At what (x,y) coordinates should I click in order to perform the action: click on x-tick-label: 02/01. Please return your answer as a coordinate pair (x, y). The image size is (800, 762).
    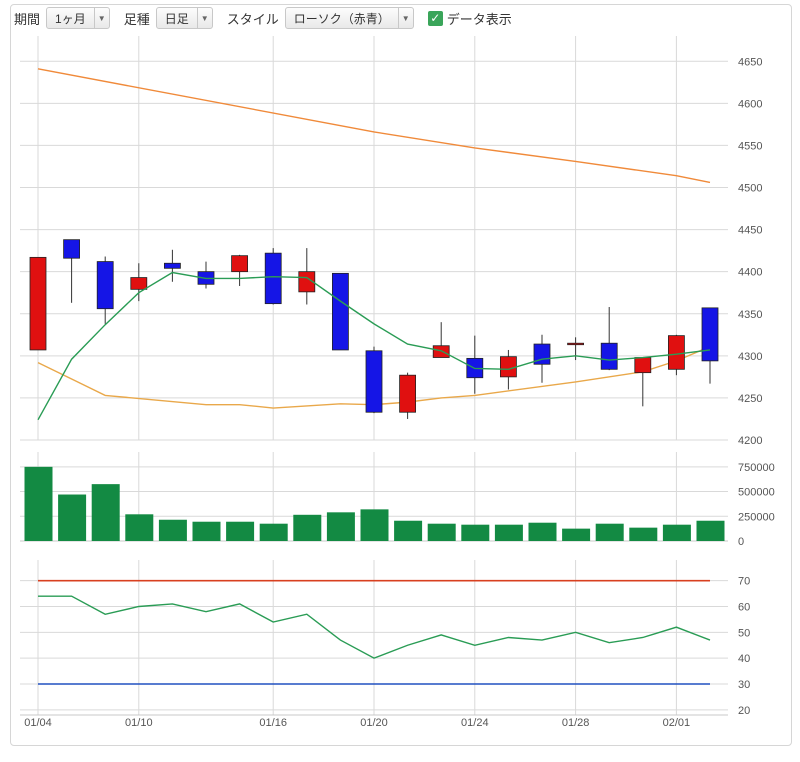
    Looking at the image, I should click on (677, 723).